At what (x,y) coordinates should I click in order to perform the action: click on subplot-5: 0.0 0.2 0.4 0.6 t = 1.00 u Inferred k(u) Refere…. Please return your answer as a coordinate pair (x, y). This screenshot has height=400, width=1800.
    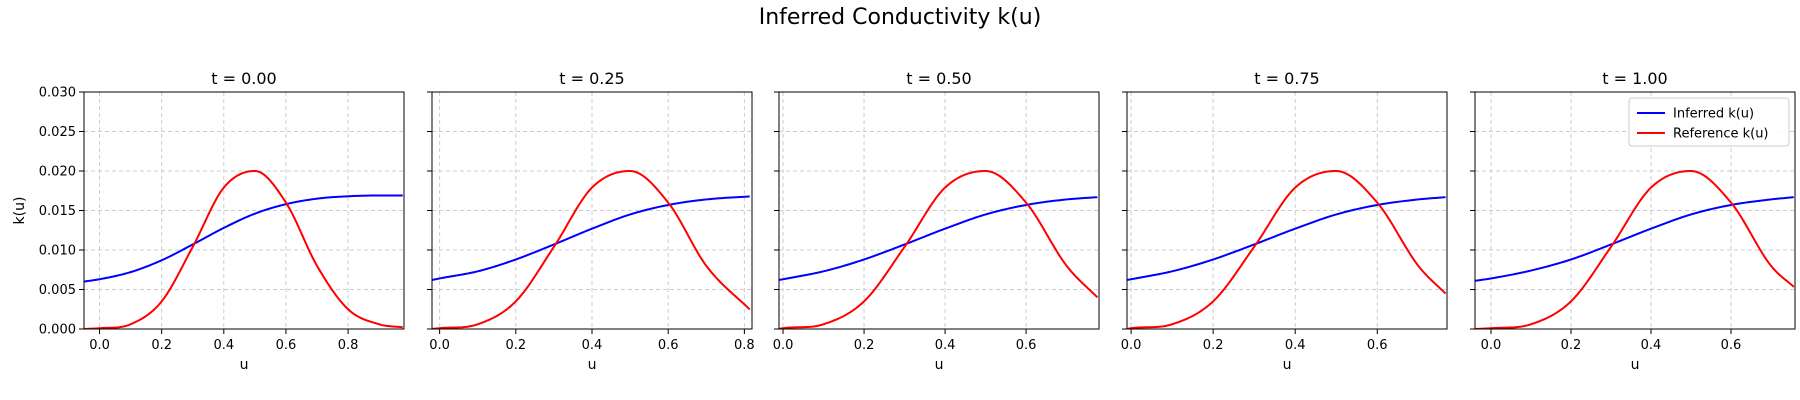
    Looking at the image, I should click on (1633, 221).